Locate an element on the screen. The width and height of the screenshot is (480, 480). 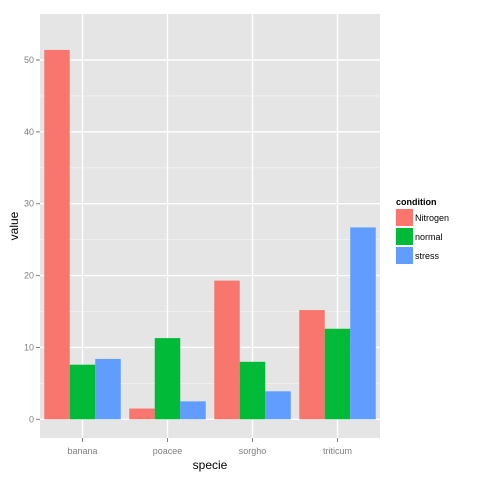
y-axis-title: value is located at coordinates (14, 225).